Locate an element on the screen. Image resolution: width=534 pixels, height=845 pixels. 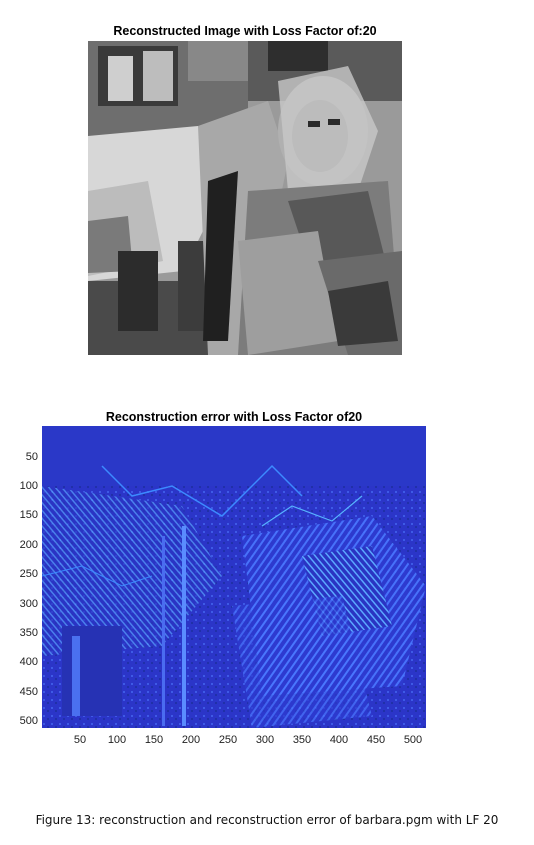
x-tick-label: 200 is located at coordinates (191, 740).